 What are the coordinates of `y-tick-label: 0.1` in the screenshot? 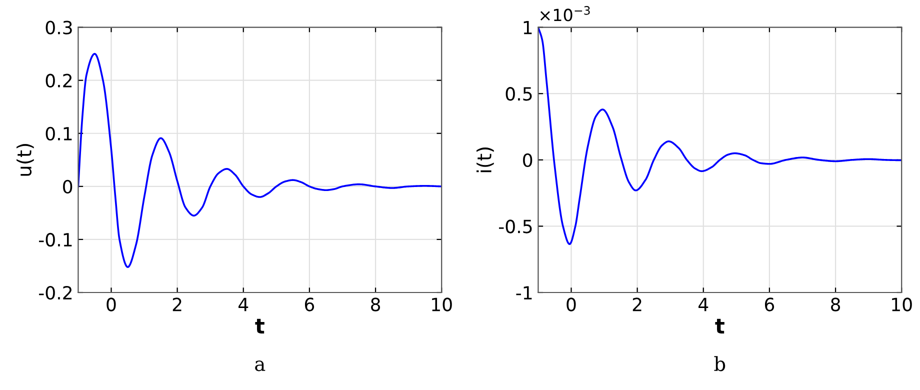 It's located at (59, 133).